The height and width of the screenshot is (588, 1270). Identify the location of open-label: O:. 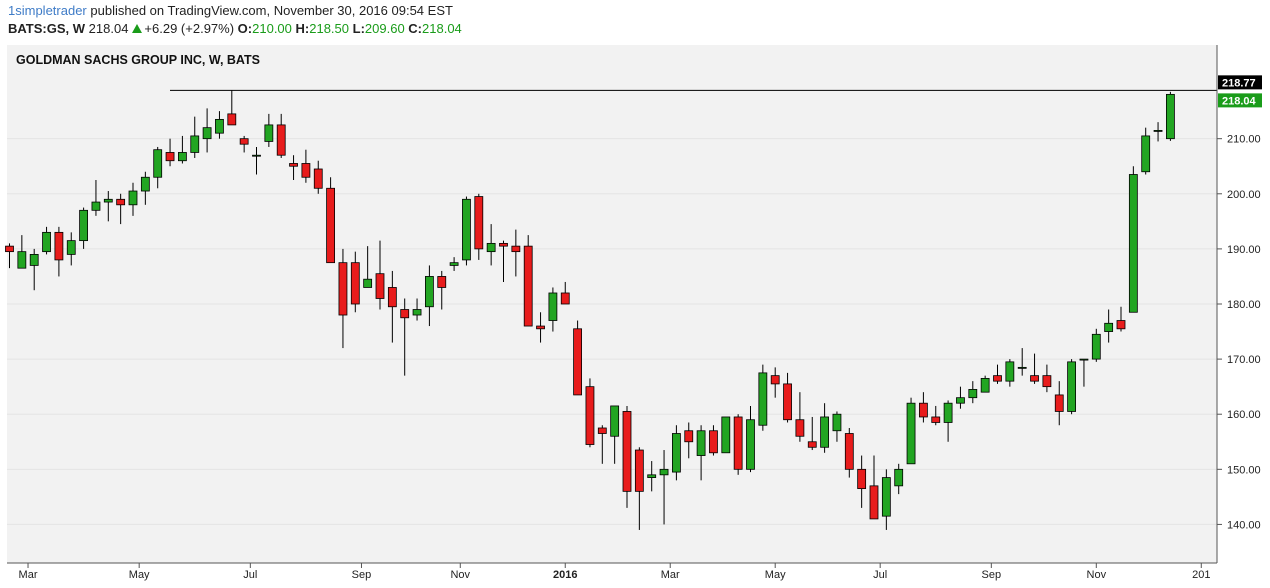
(245, 28).